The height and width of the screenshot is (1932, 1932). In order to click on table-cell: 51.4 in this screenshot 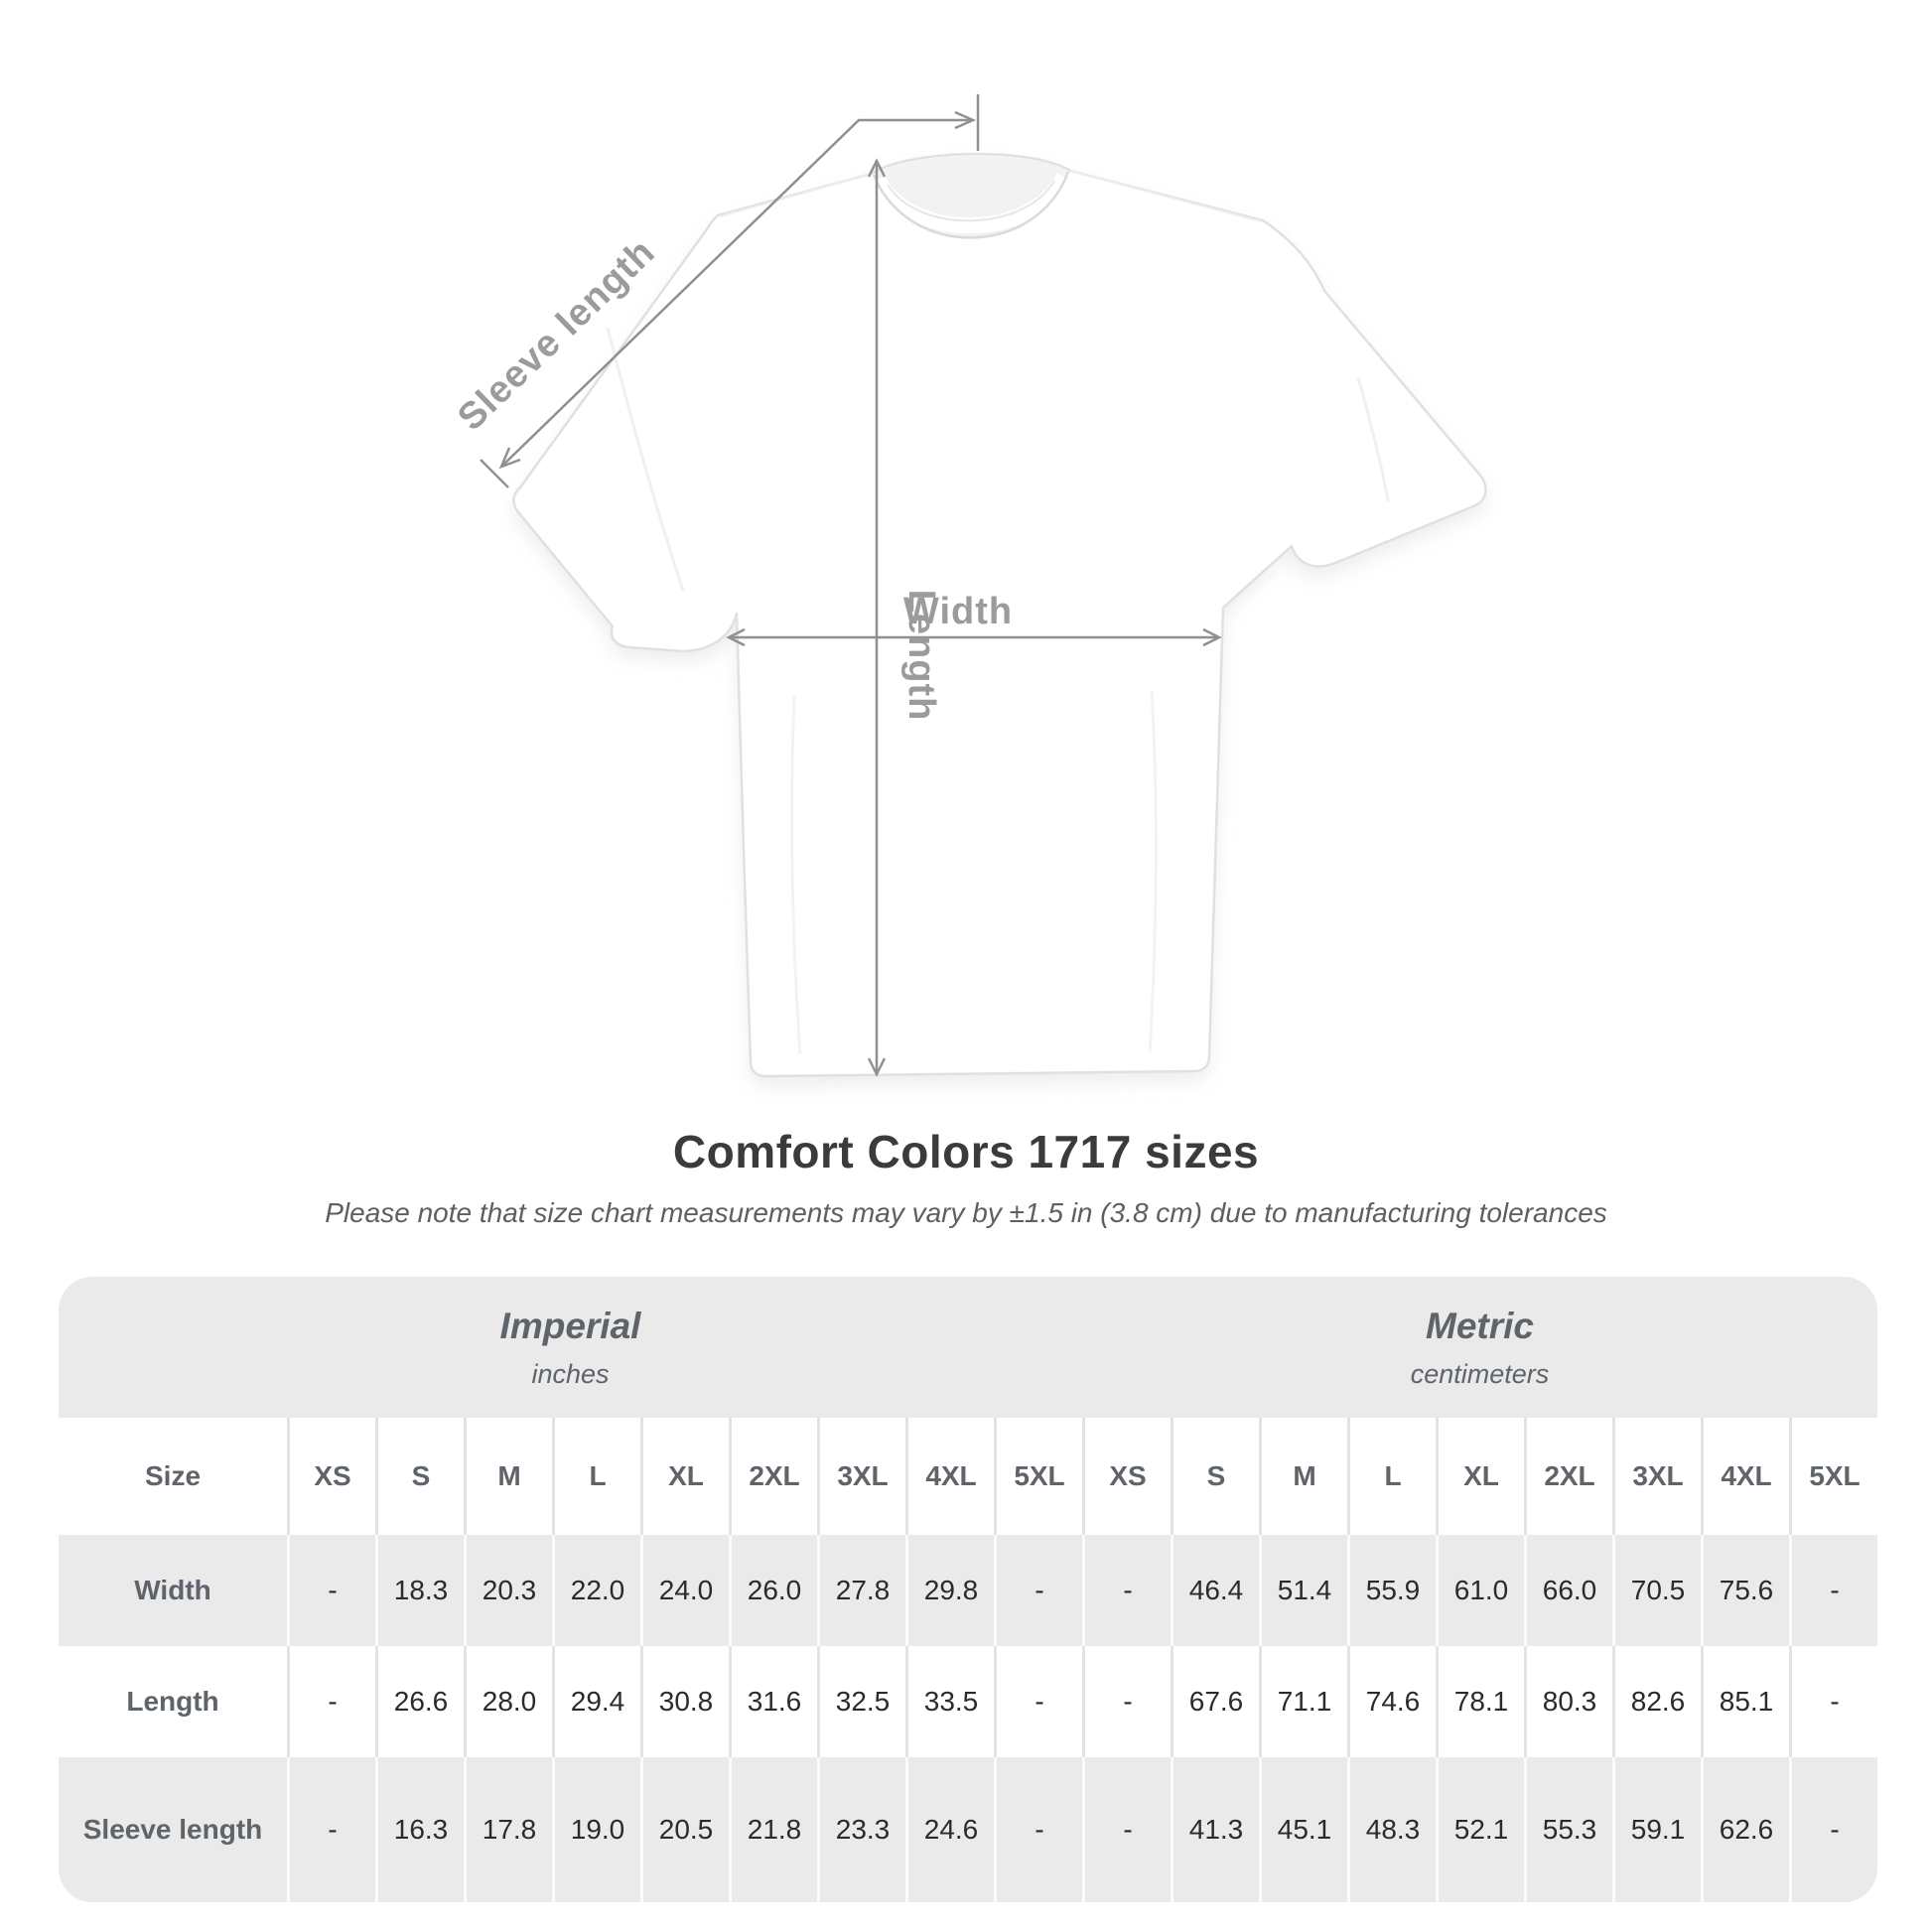, I will do `click(1303, 1591)`.